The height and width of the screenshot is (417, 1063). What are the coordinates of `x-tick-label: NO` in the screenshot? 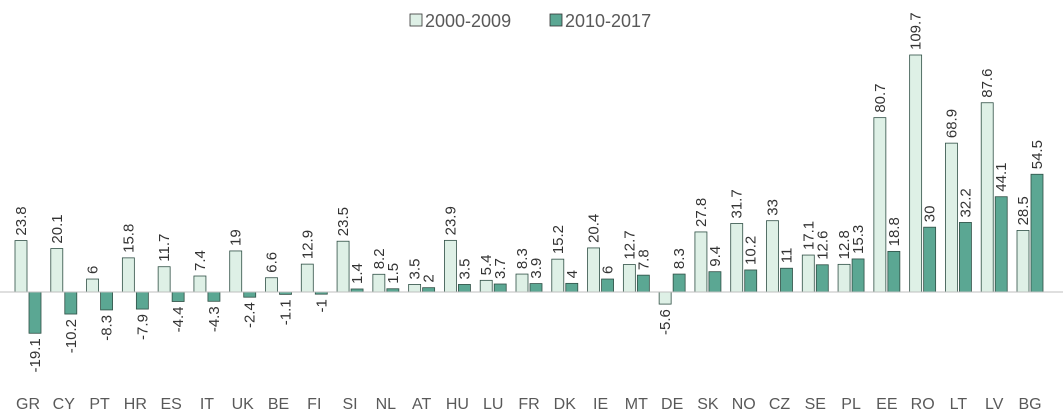 It's located at (744, 404).